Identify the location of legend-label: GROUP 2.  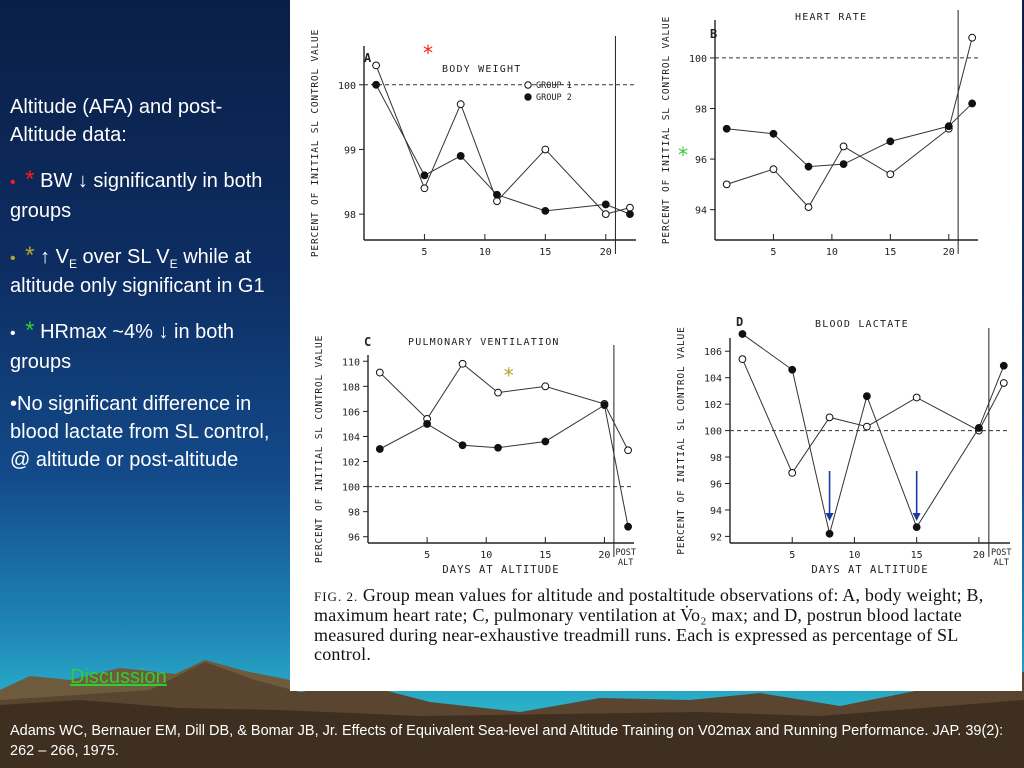
(554, 98).